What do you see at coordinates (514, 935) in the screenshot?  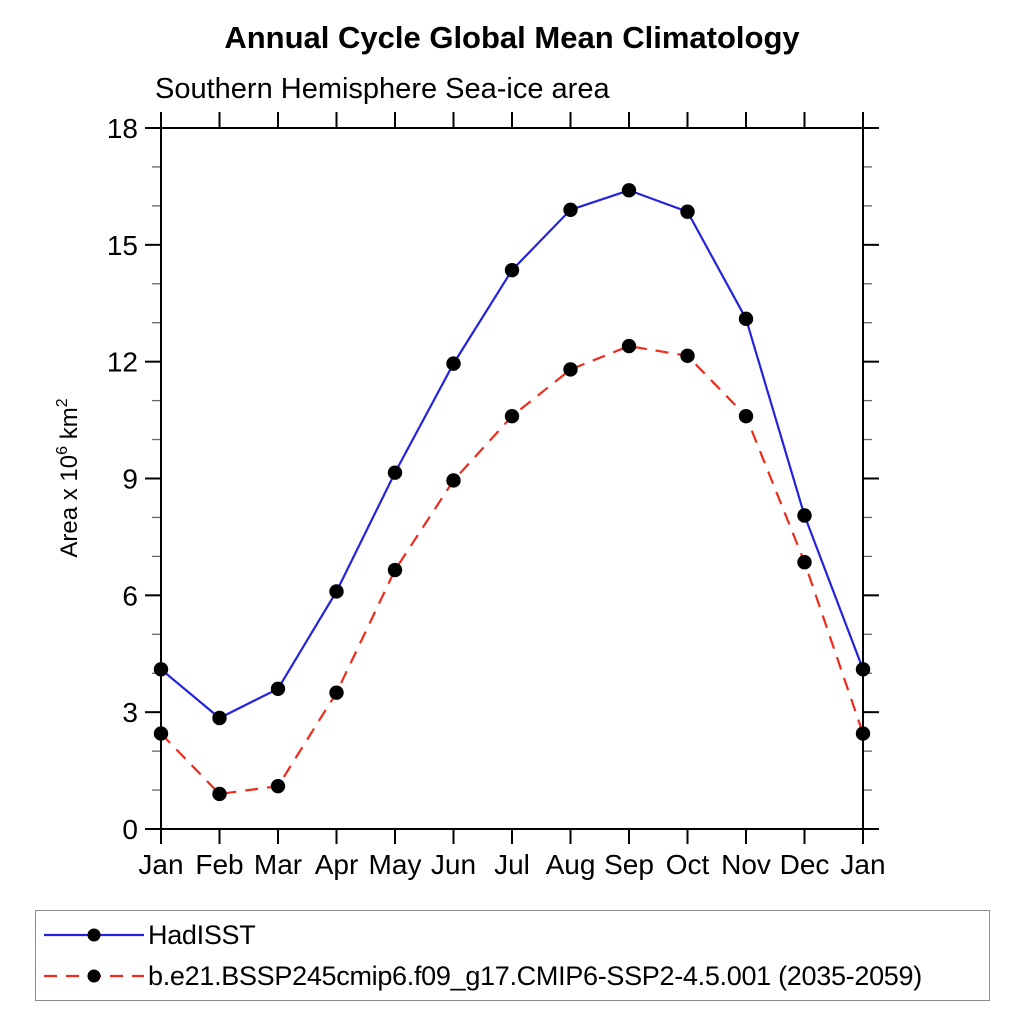 I see `legend-item-hadisst: HadISST` at bounding box center [514, 935].